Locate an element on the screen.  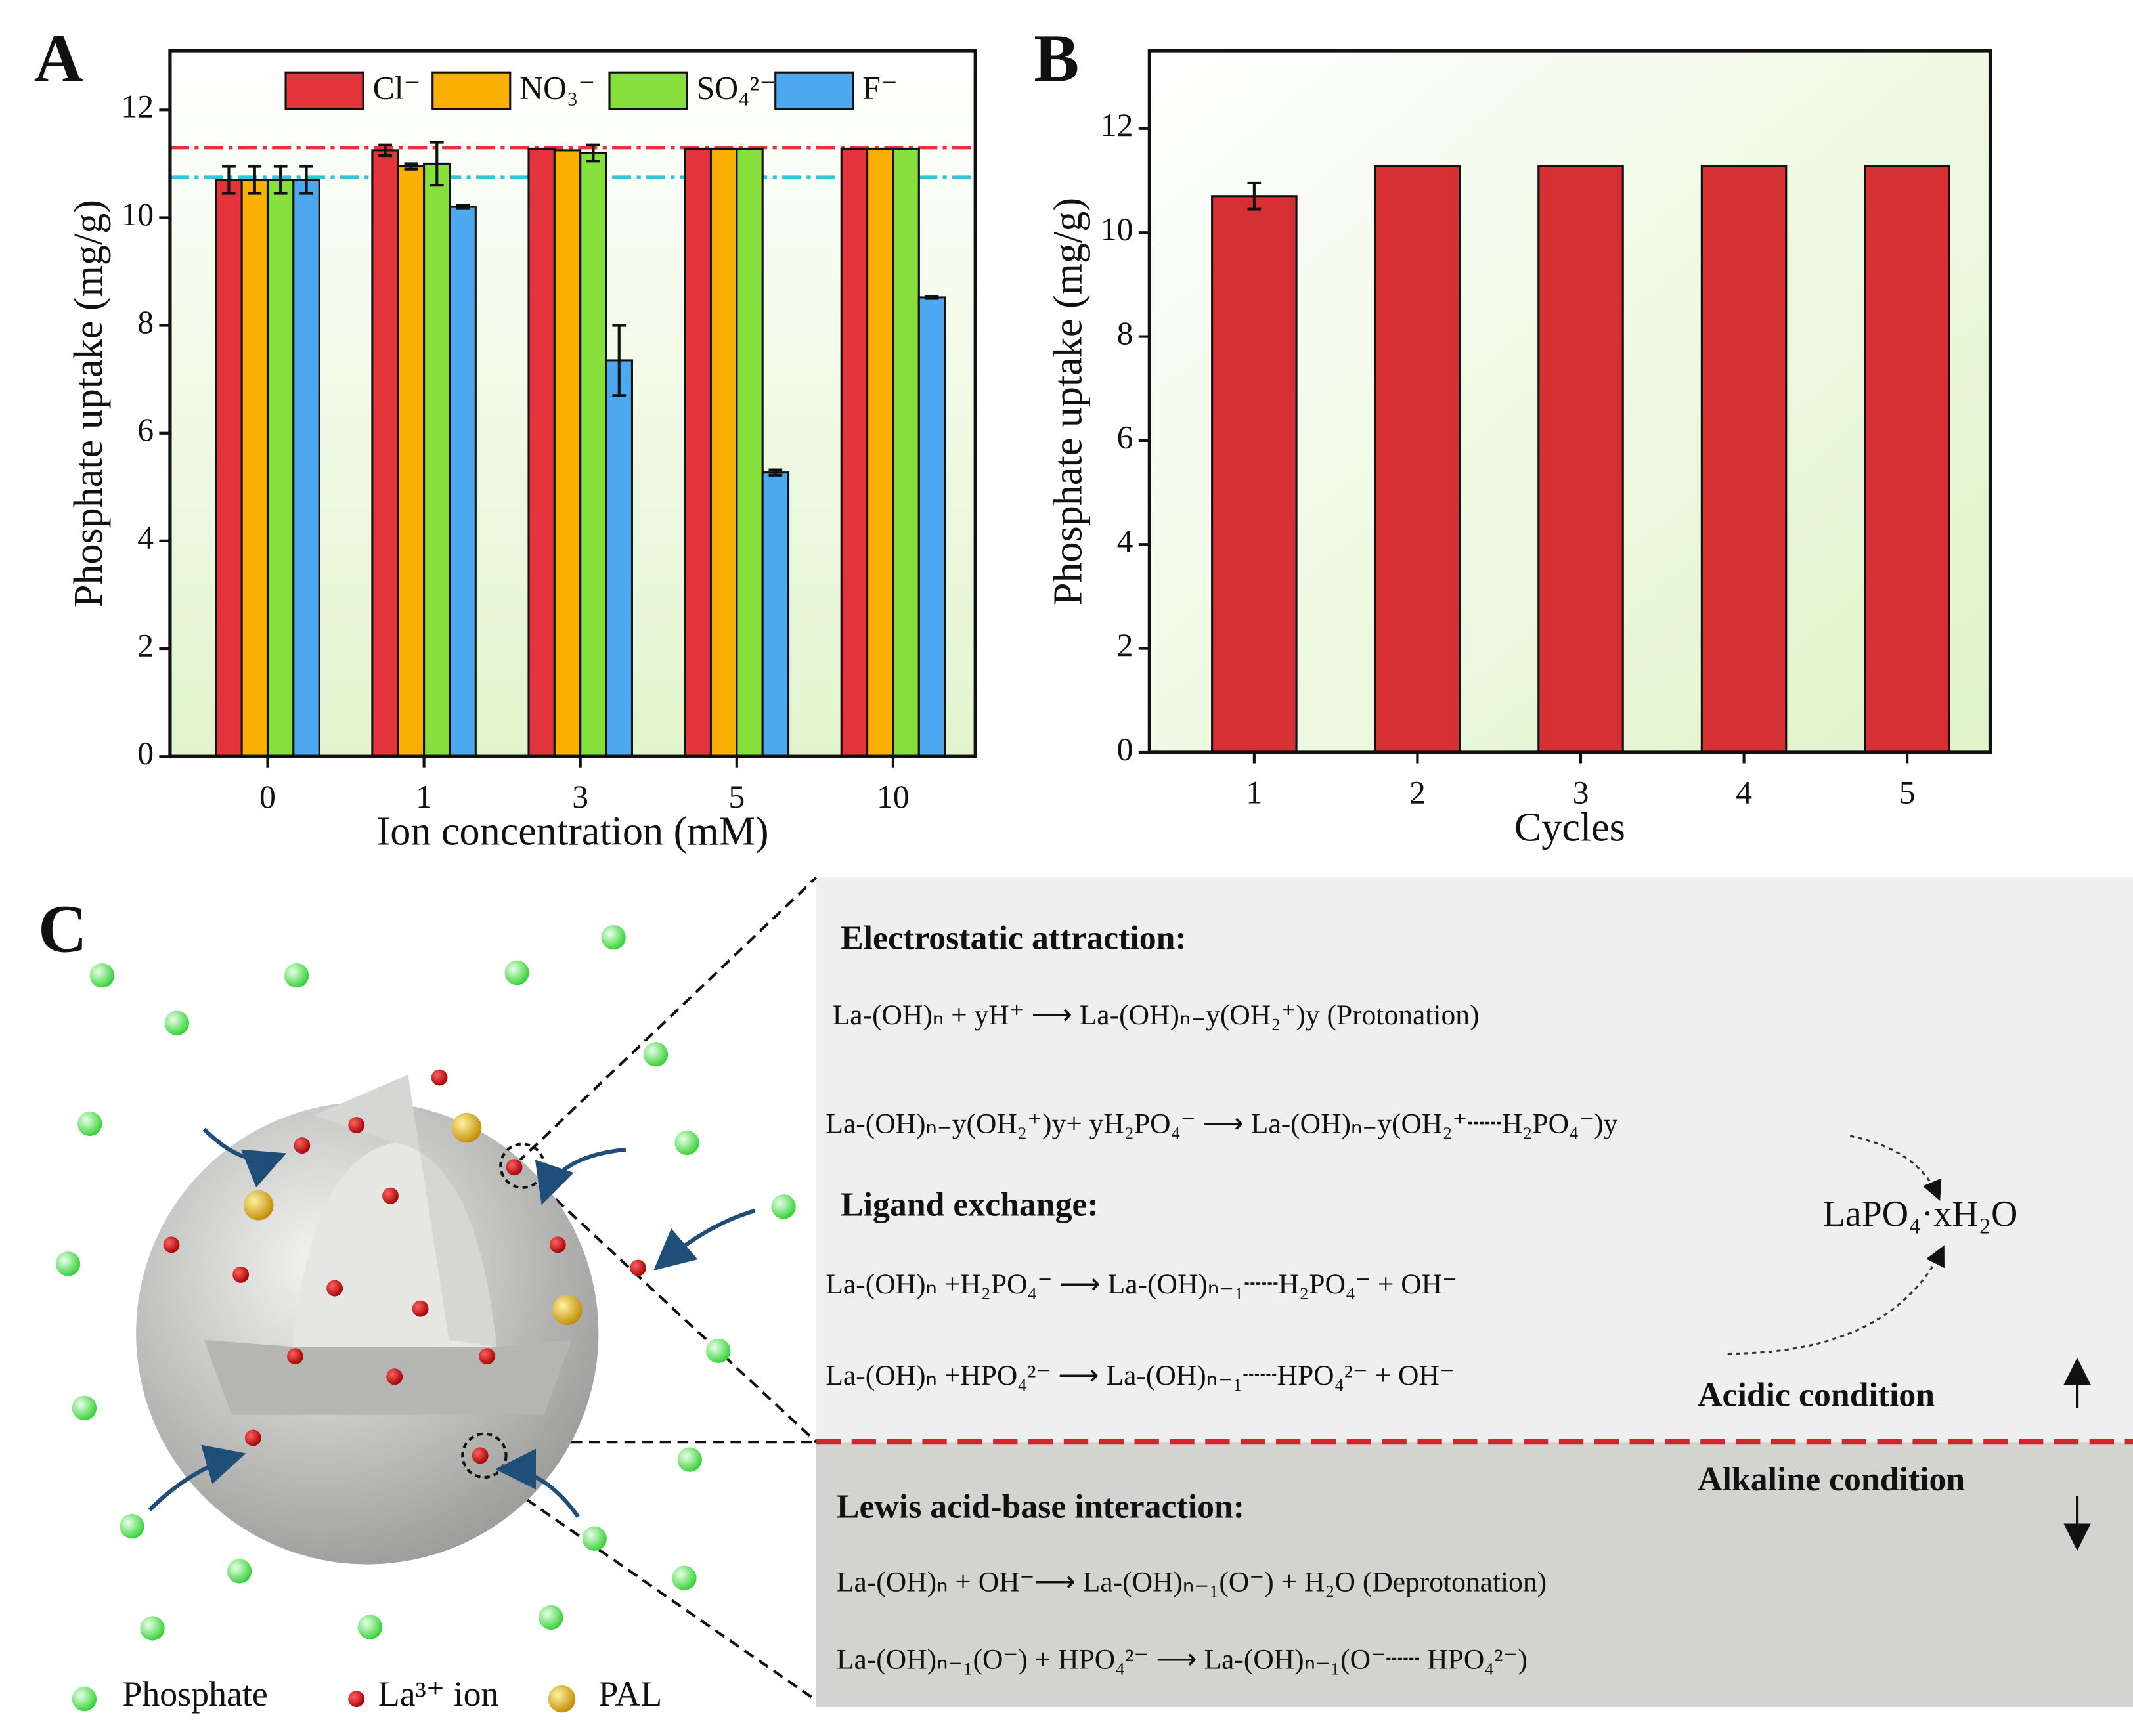
y-tick-label: 8 is located at coordinates (1125, 333).